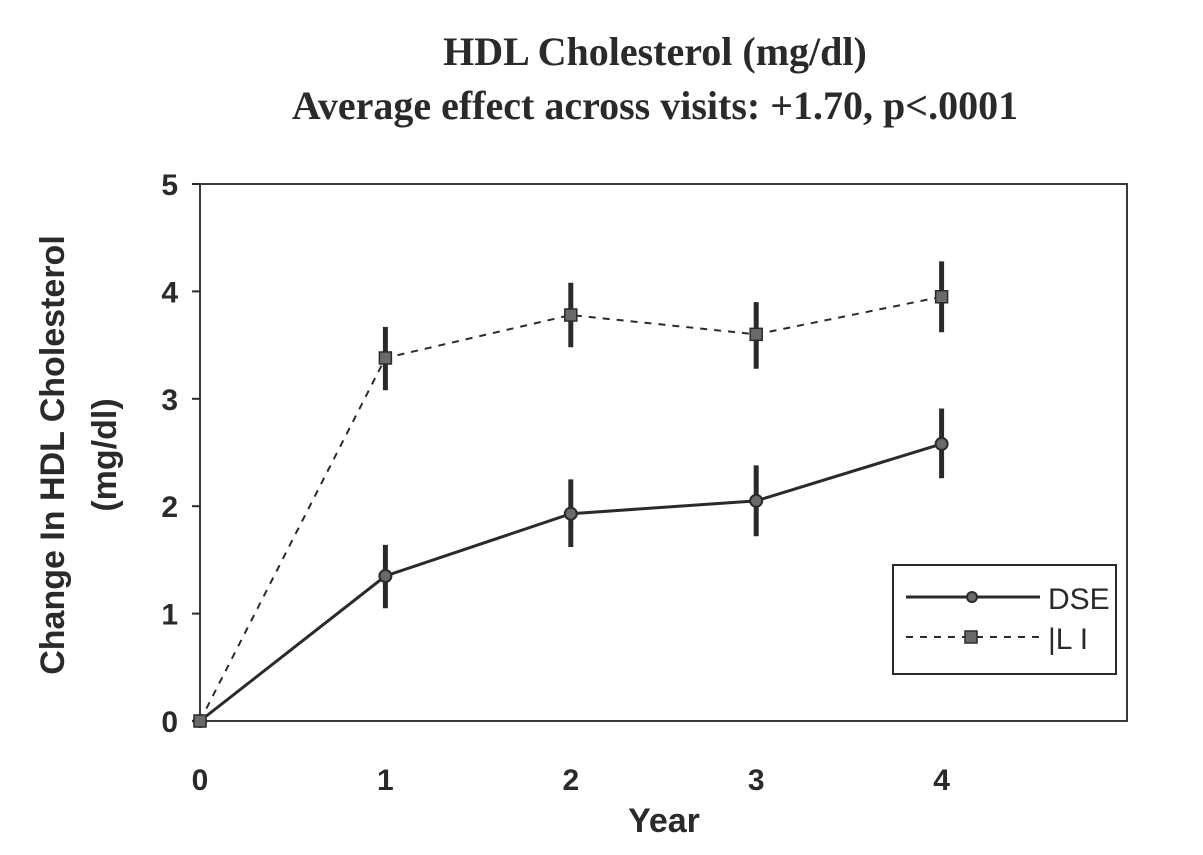 This screenshot has height=855, width=1203. What do you see at coordinates (169, 722) in the screenshot?
I see `y-tick-label: 0` at bounding box center [169, 722].